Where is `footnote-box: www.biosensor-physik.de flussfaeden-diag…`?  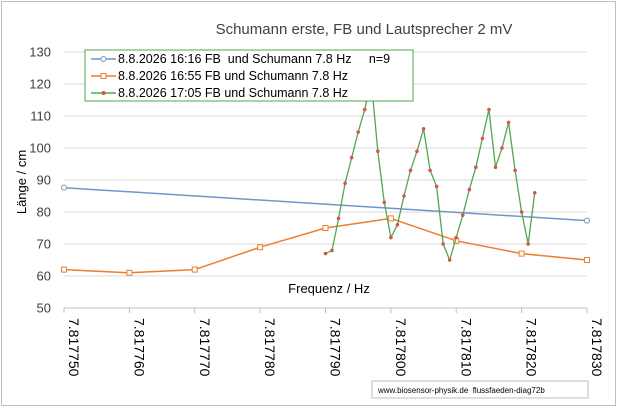 footnote-box: www.biosensor-physik.de flussfaeden-diag… is located at coordinates (480, 389).